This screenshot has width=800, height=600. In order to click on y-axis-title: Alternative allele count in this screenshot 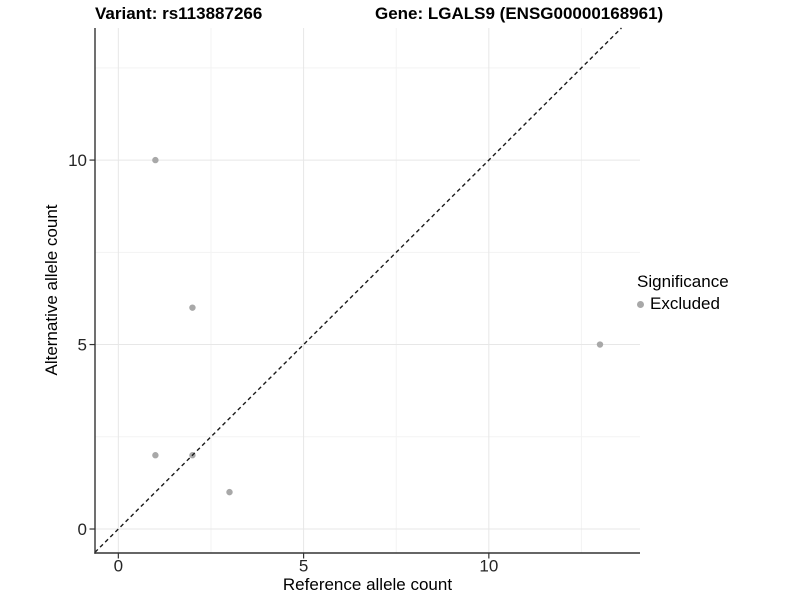, I will do `click(51, 290)`.